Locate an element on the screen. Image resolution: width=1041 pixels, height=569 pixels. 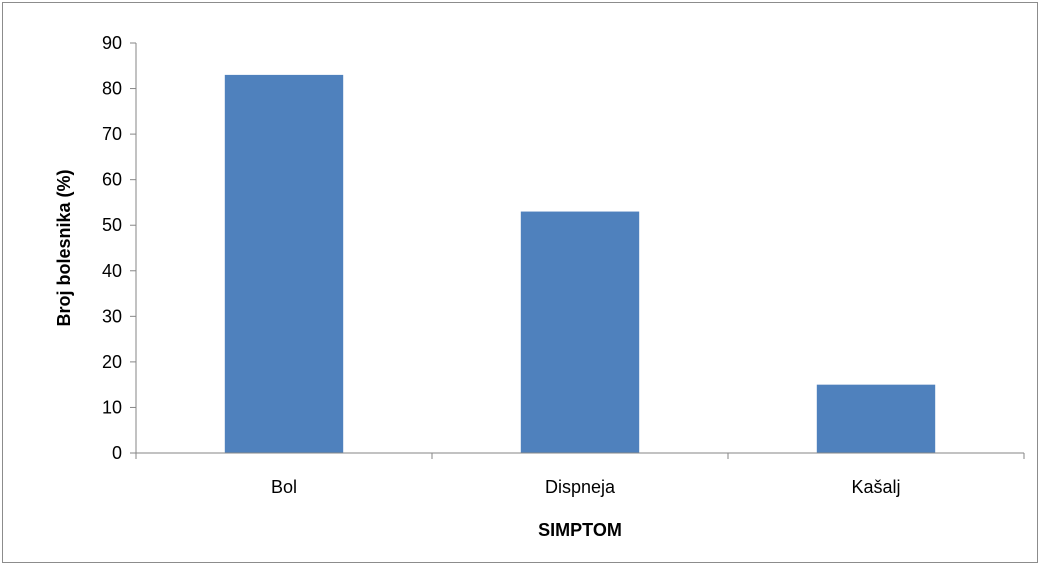
y-axis-title: Broj bolesnika (%) is located at coordinates (64, 247).